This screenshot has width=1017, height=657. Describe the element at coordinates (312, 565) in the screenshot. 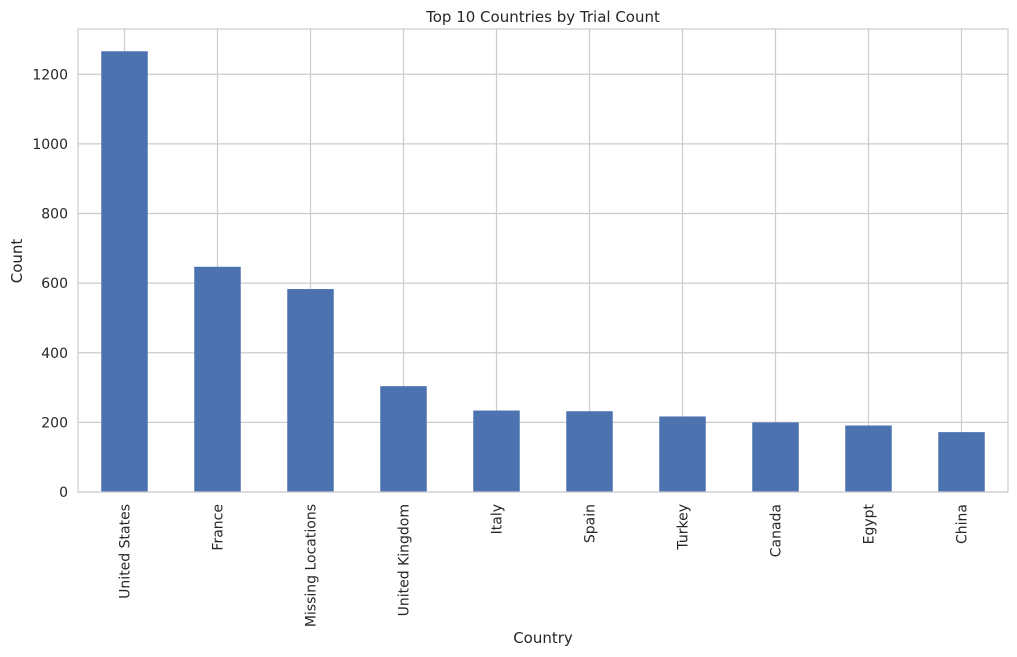

I see `x-tick-label: Missing Locations` at that location.